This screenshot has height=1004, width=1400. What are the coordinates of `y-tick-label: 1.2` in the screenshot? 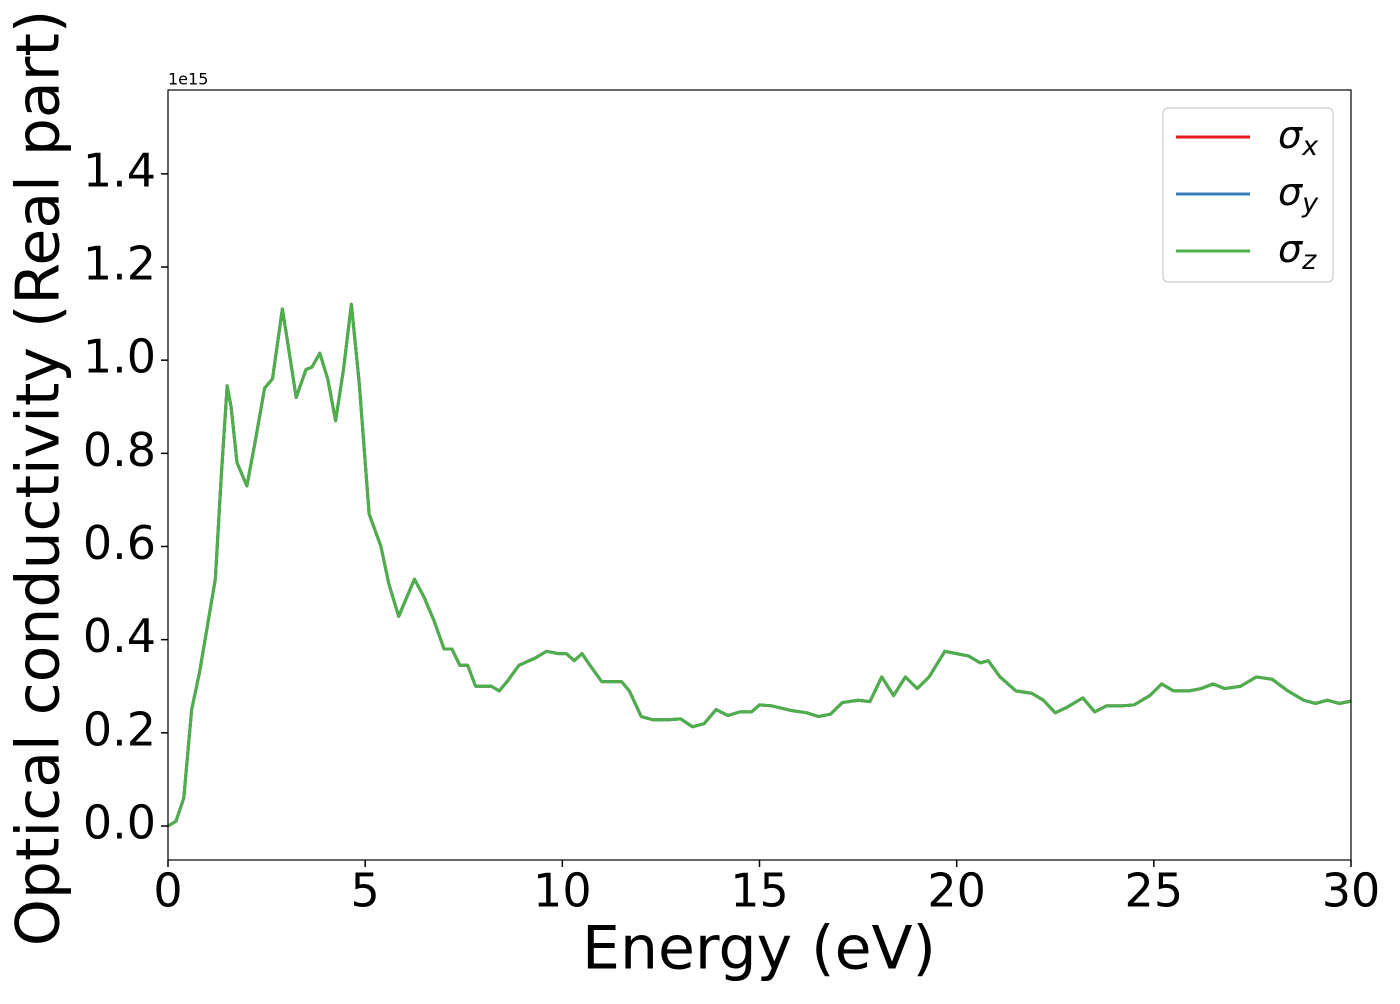 It's located at (119, 264).